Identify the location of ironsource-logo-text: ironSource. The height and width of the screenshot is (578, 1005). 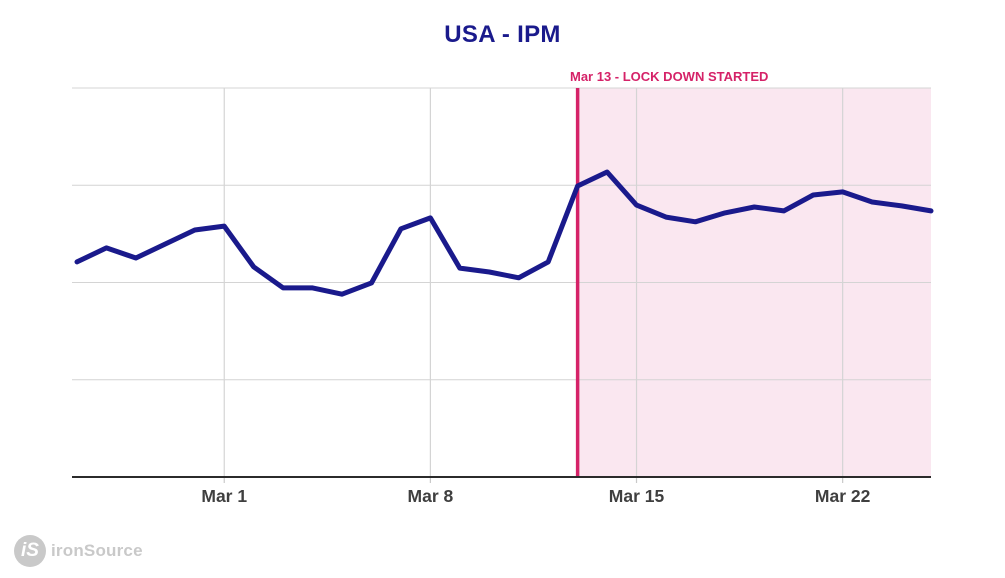
(97, 550).